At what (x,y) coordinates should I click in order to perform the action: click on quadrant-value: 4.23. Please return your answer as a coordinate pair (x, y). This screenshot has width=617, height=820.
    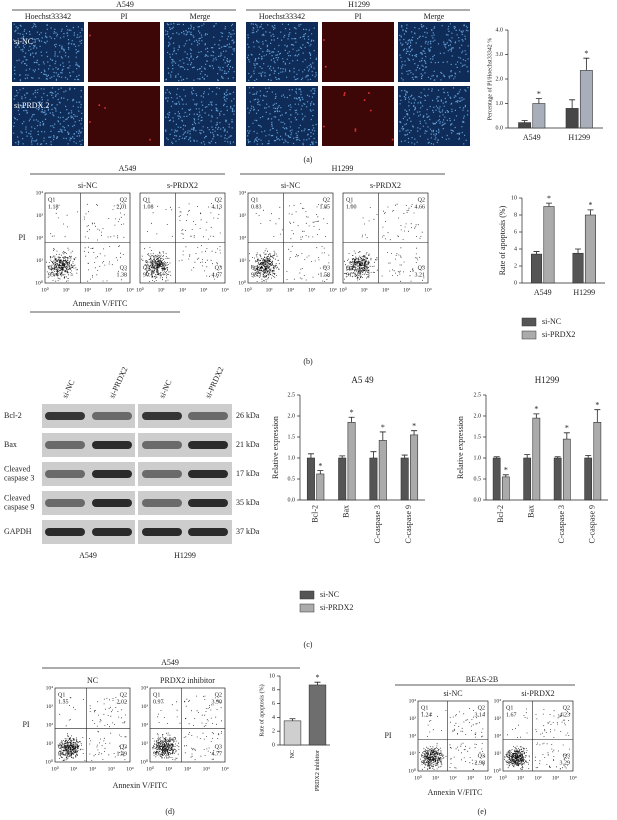
    Looking at the image, I should click on (565, 715).